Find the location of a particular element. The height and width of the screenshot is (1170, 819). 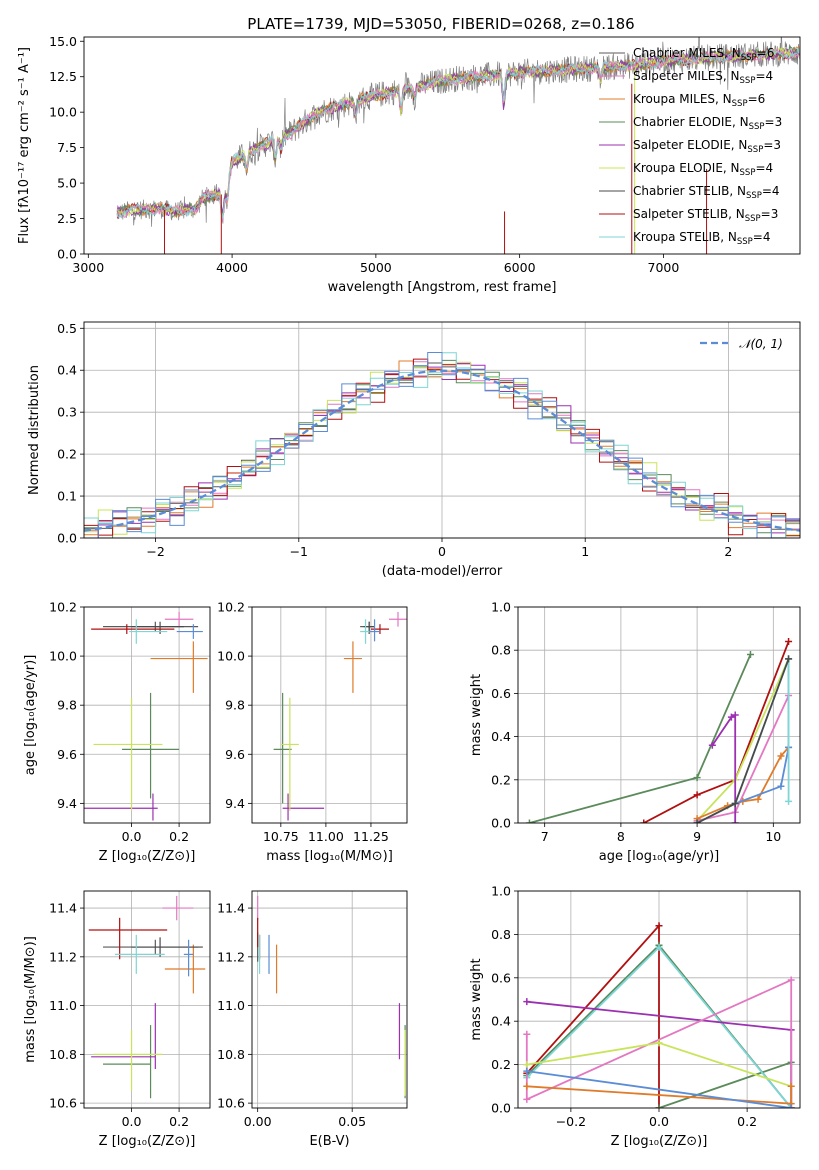

grid-age-vs-mass is located at coordinates (329, 714).